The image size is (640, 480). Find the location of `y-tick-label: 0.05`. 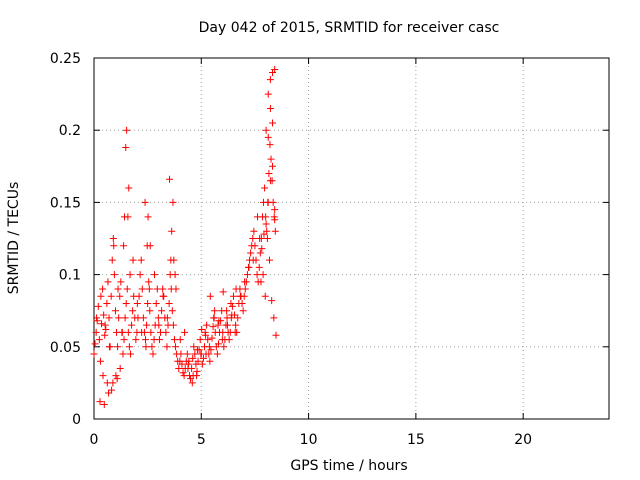

y-tick-label: 0.05 is located at coordinates (65, 348).